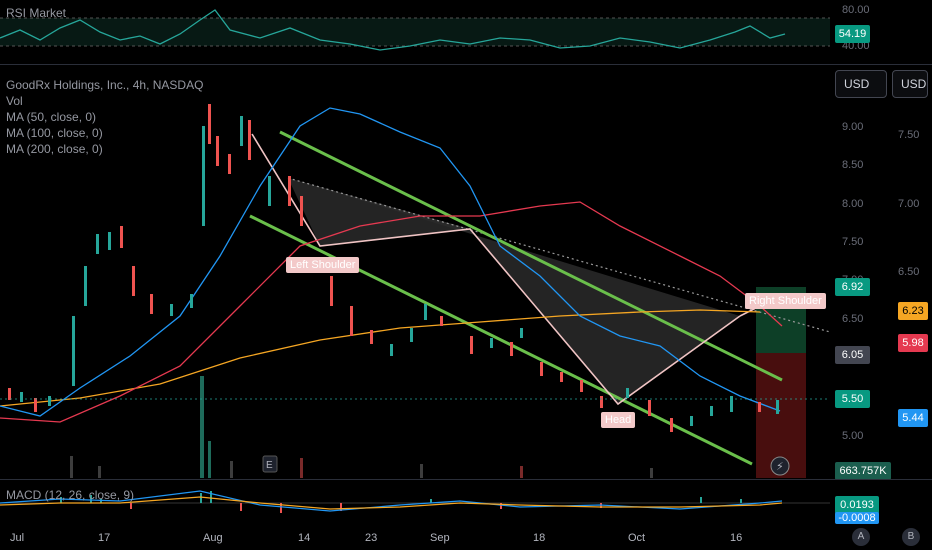 Image resolution: width=932 pixels, height=550 pixels. I want to click on price-tick: 6.50, so click(853, 319).